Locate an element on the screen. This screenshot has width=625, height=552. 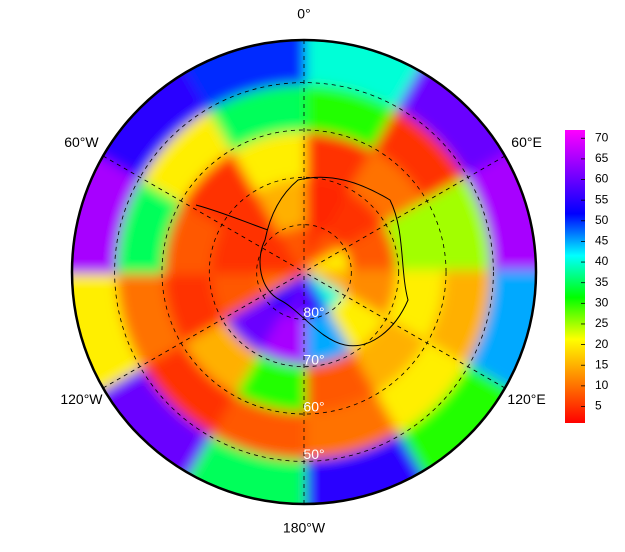
lat-label: 50° is located at coordinates (313, 454).